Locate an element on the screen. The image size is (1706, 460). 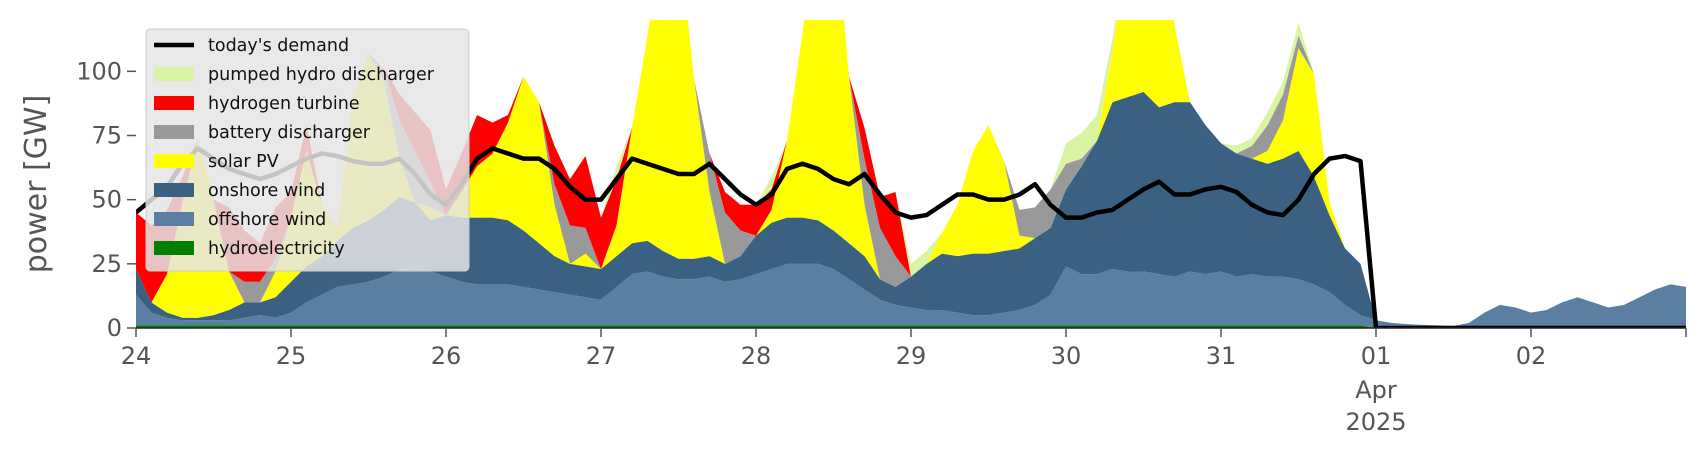
legend-item: onshore wind is located at coordinates (239, 191).